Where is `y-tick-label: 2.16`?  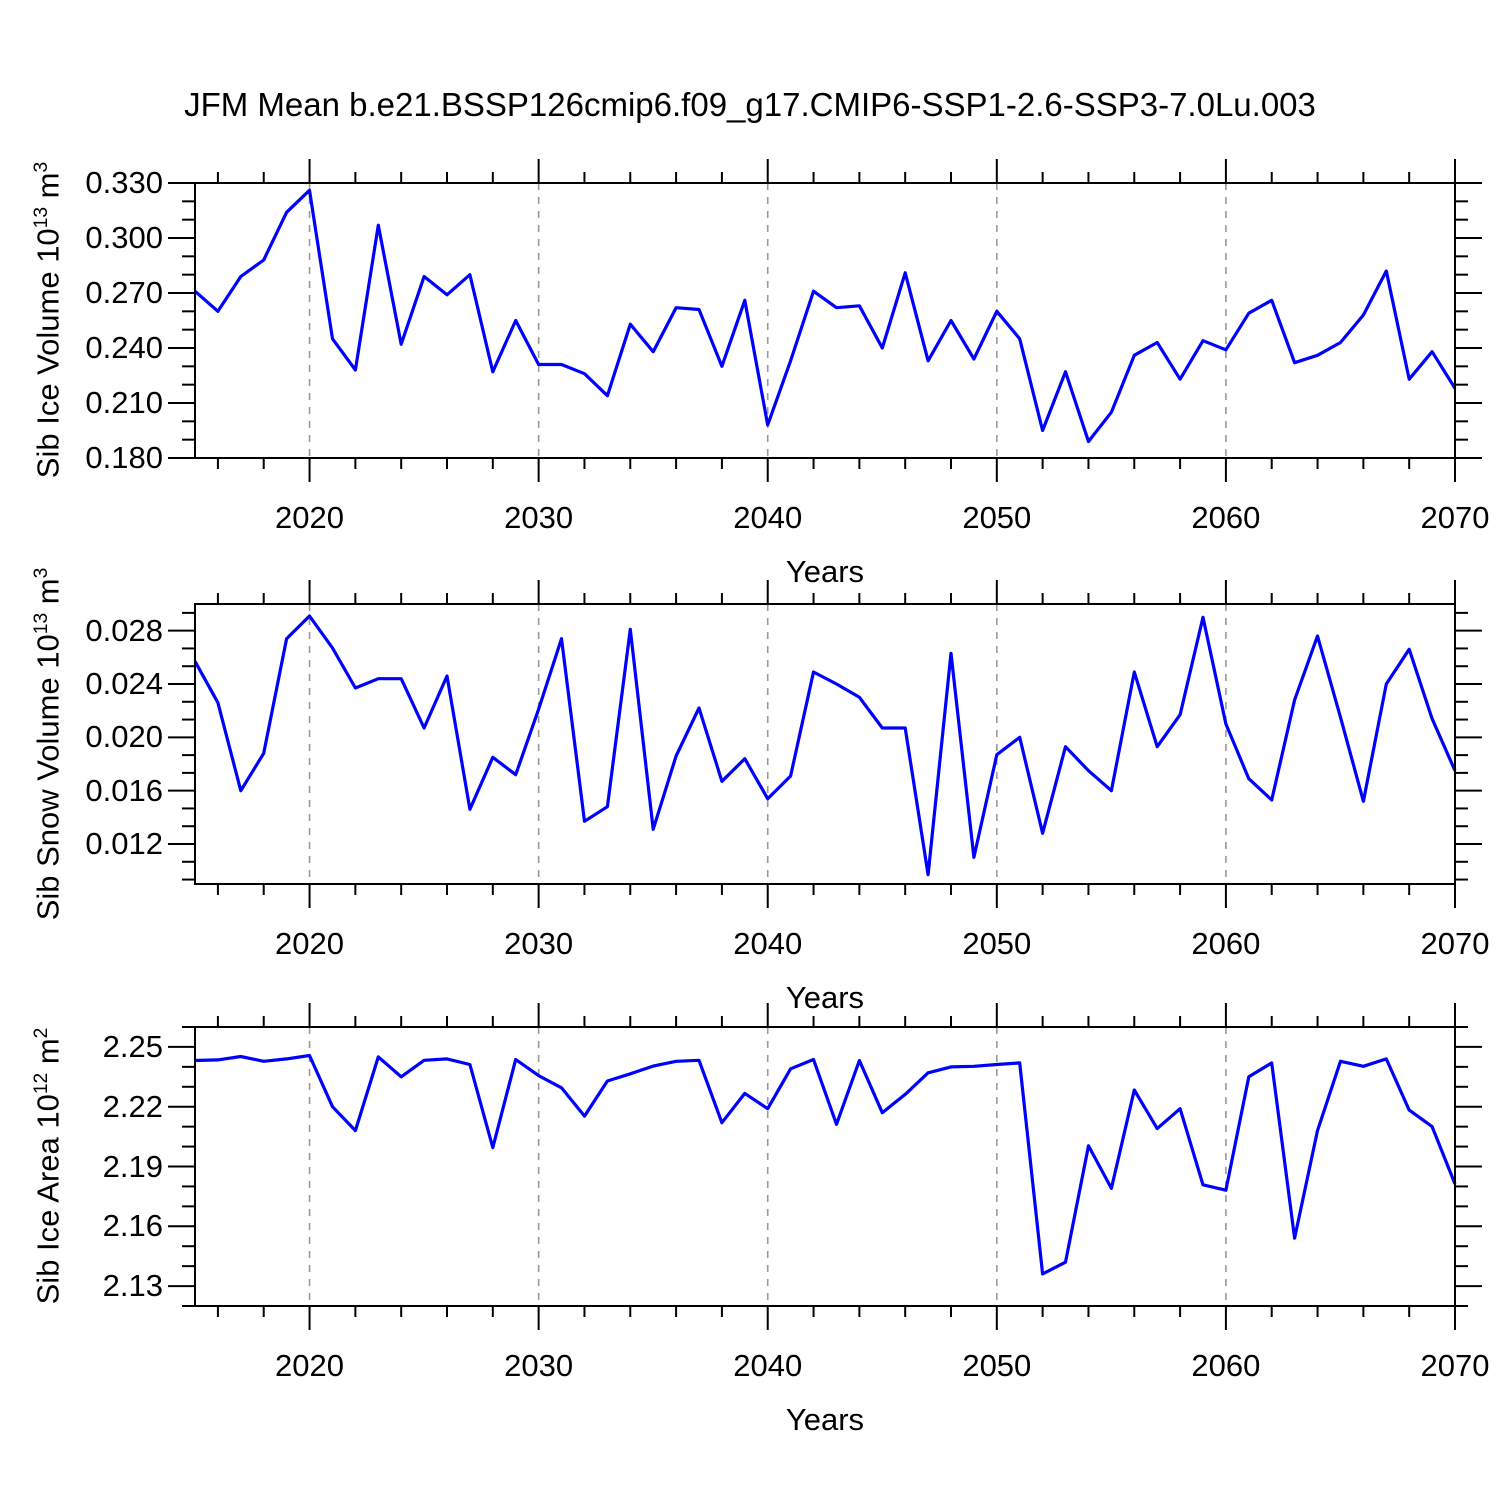
y-tick-label: 2.16 is located at coordinates (132, 1226).